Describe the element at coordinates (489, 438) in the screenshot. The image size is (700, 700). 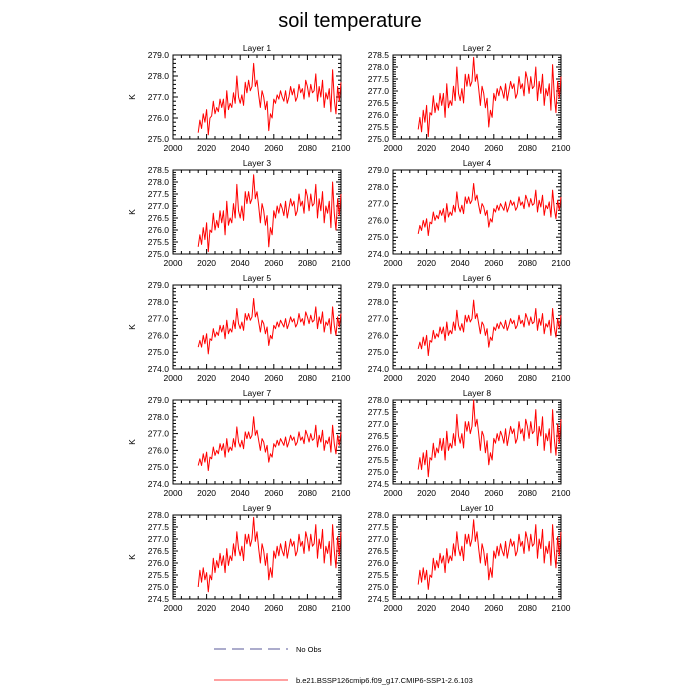
I see `layer-8-series-line` at that location.